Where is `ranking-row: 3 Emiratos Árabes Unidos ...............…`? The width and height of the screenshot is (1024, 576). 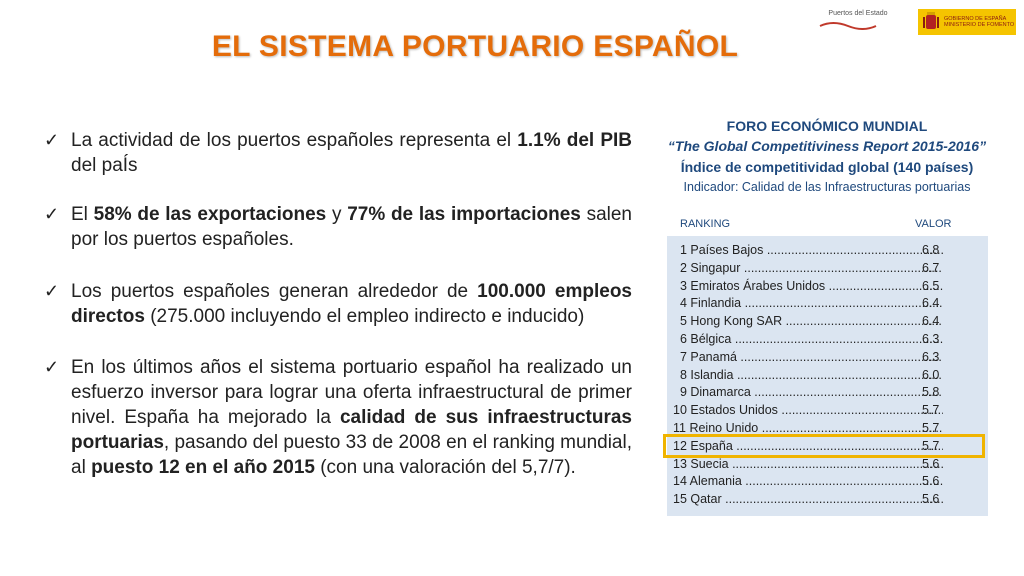 ranking-row: 3 Emiratos Árabes Unidos ...............… is located at coordinates (808, 287).